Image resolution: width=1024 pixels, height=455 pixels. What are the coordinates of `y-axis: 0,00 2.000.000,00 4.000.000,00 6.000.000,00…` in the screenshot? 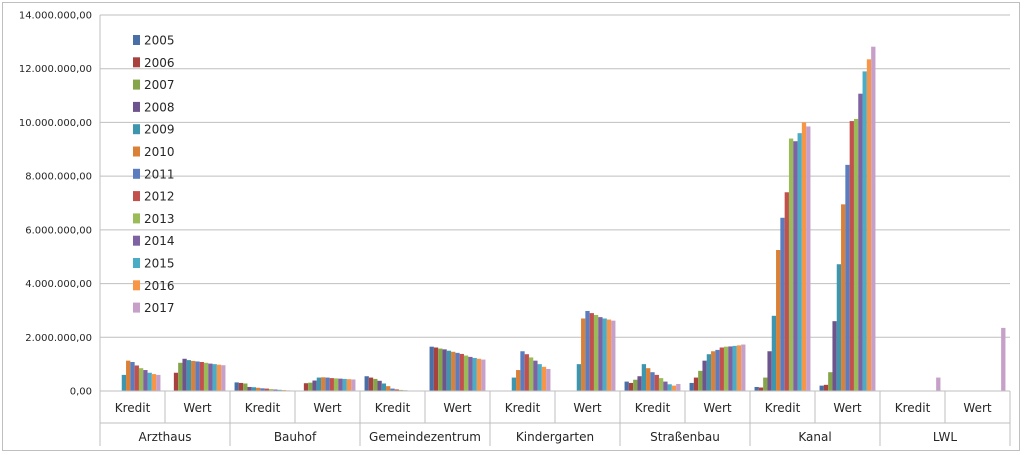 It's located at (60, 204).